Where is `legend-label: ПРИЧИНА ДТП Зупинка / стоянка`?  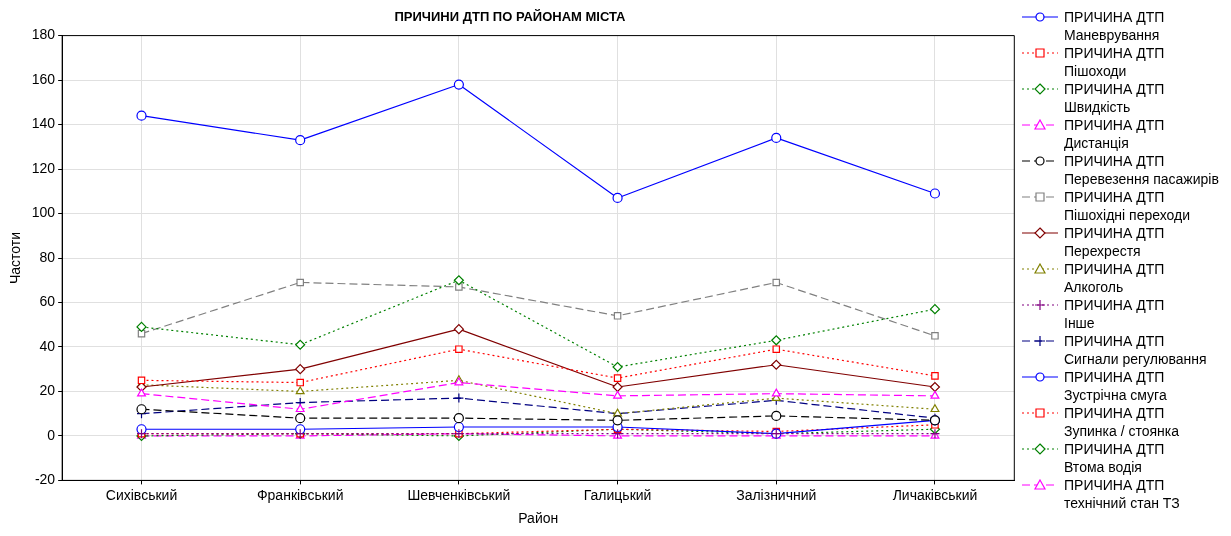 legend-label: ПРИЧИНА ДТП Зупинка / стоянка is located at coordinates (1122, 422).